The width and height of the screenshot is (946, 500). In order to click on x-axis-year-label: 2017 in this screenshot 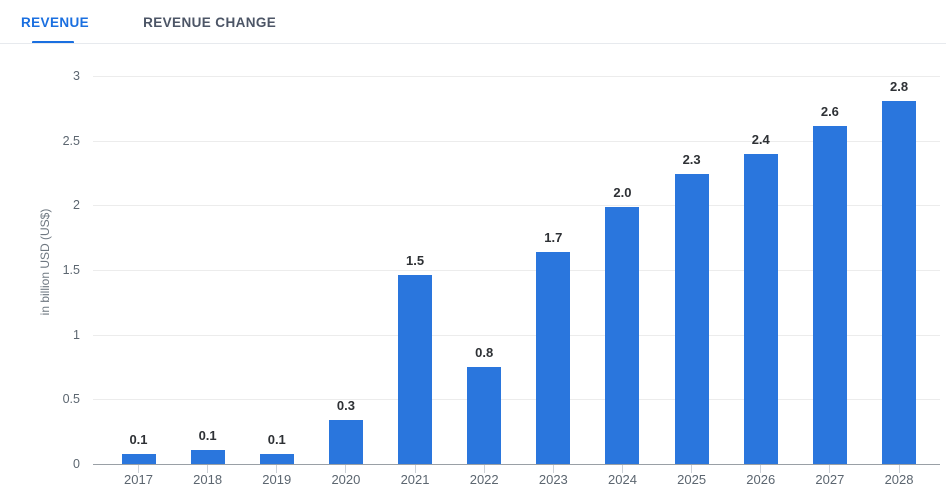, I will do `click(138, 479)`.